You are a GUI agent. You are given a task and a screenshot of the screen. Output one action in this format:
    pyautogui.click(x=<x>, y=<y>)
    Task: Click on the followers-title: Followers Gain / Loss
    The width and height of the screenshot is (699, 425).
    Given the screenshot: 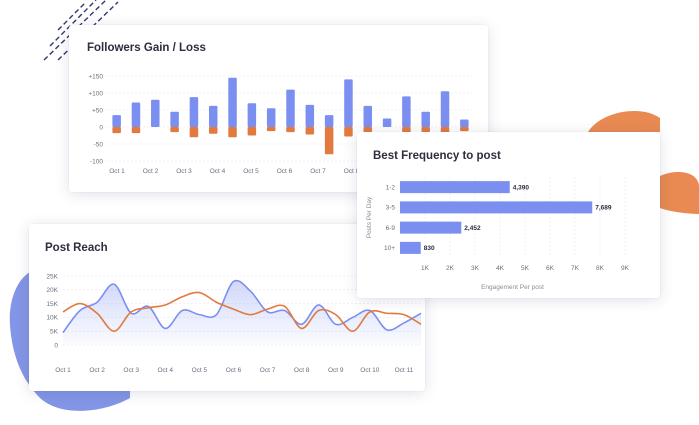 What is the action you would take?
    pyautogui.click(x=146, y=48)
    